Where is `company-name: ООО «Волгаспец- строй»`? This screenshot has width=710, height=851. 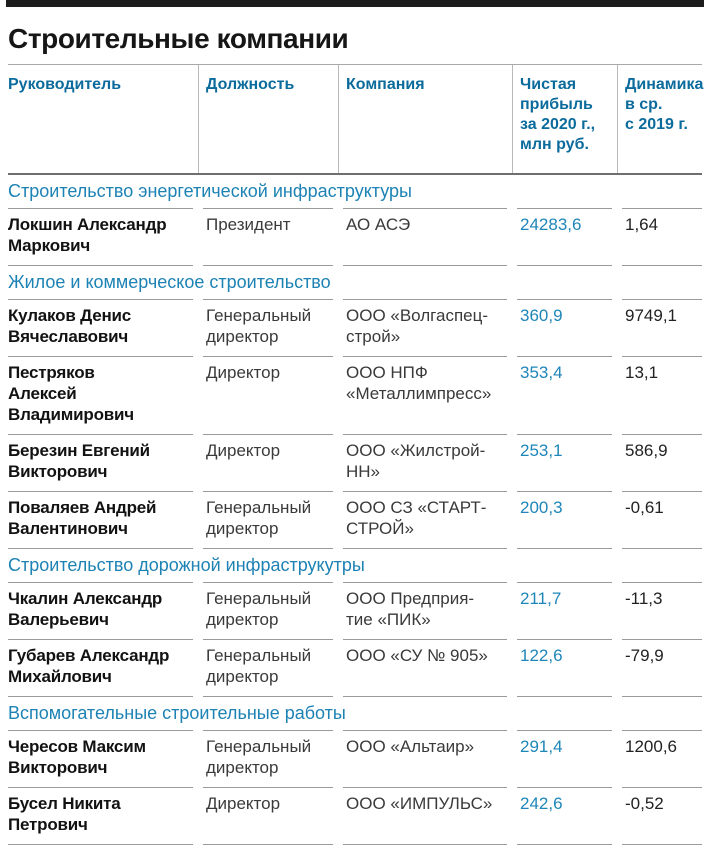
company-name: ООО «Волгаспец- строй» is located at coordinates (417, 326).